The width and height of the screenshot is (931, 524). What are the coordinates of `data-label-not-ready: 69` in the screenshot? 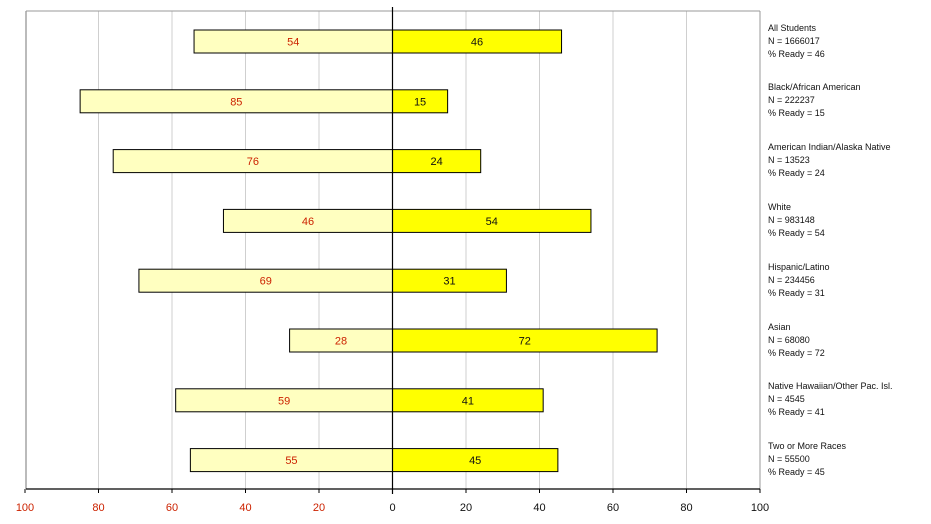 It's located at (266, 282).